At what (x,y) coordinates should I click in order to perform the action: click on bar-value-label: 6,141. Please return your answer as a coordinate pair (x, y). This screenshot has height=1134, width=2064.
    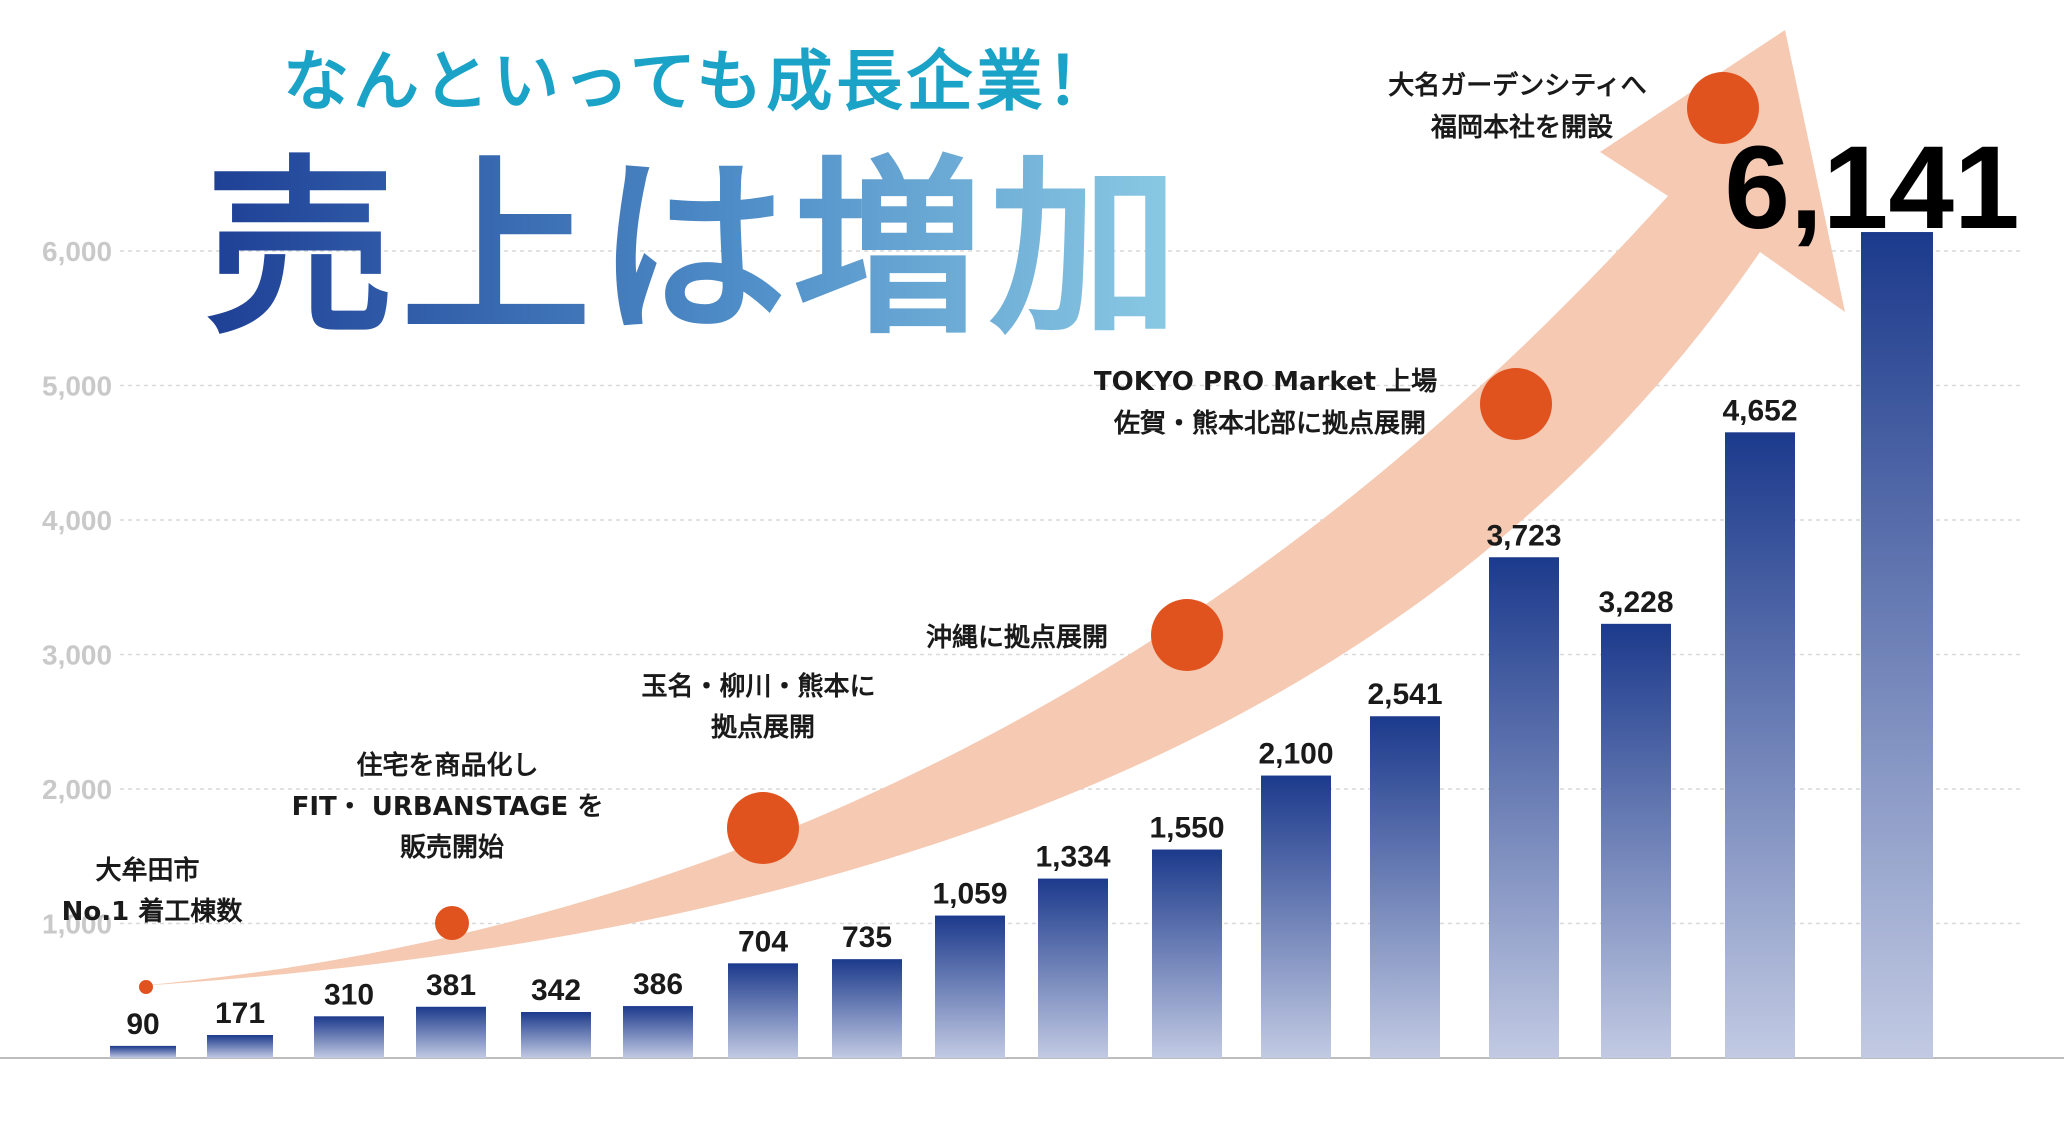
    Looking at the image, I should click on (1871, 188).